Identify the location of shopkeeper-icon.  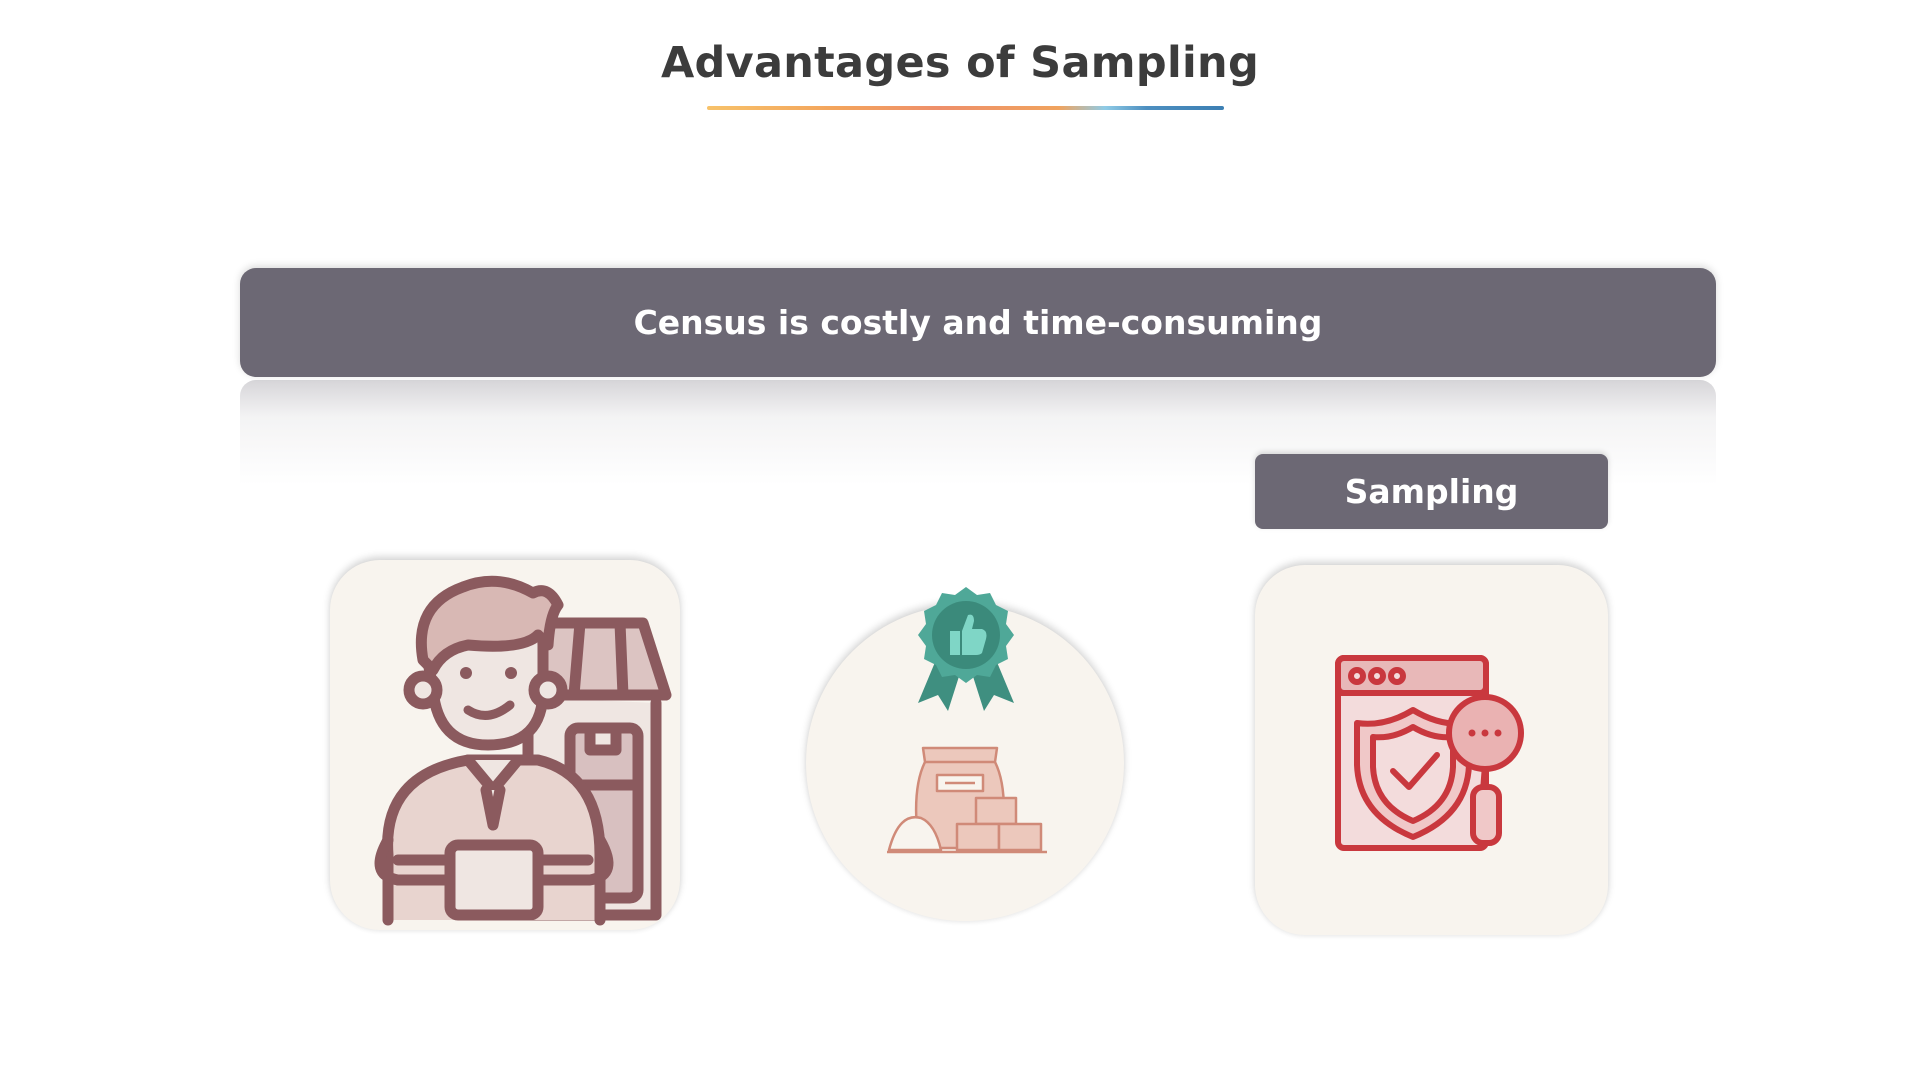
(523, 750).